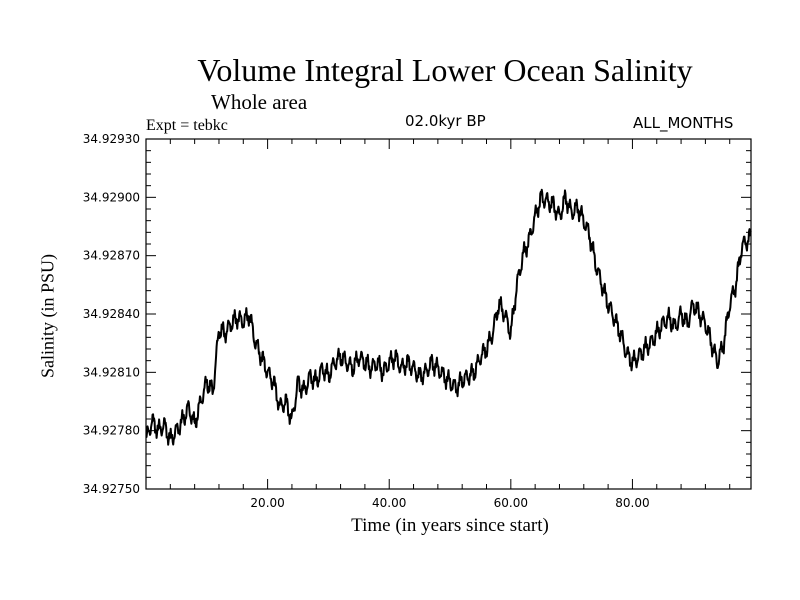 Image resolution: width=800 pixels, height=600 pixels. I want to click on y-tick-label: 34.92810, so click(111, 372).